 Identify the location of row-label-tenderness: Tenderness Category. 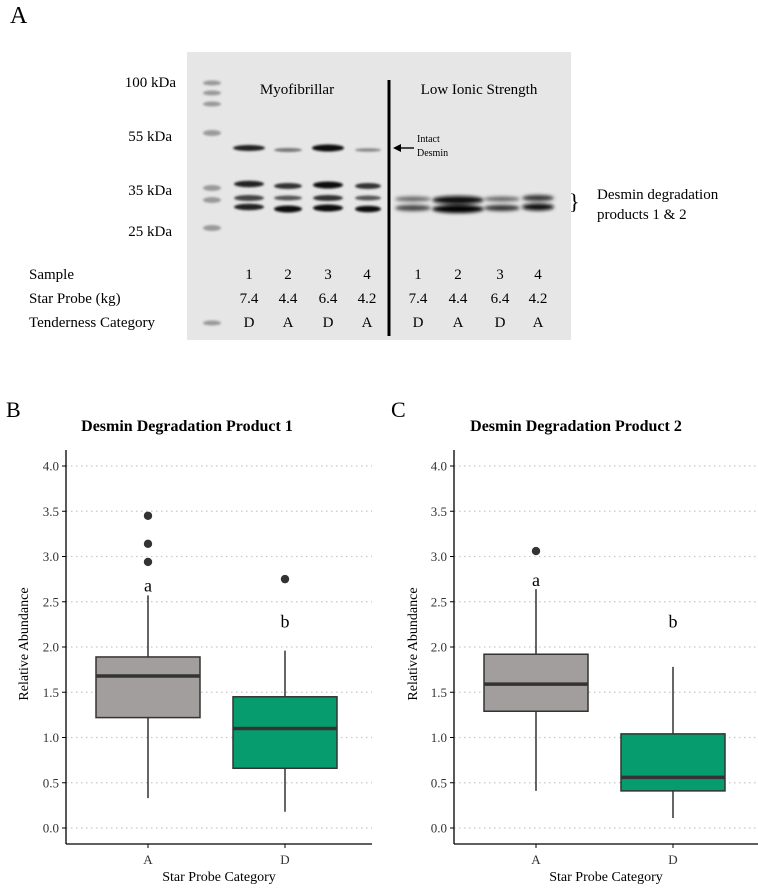
(92, 323).